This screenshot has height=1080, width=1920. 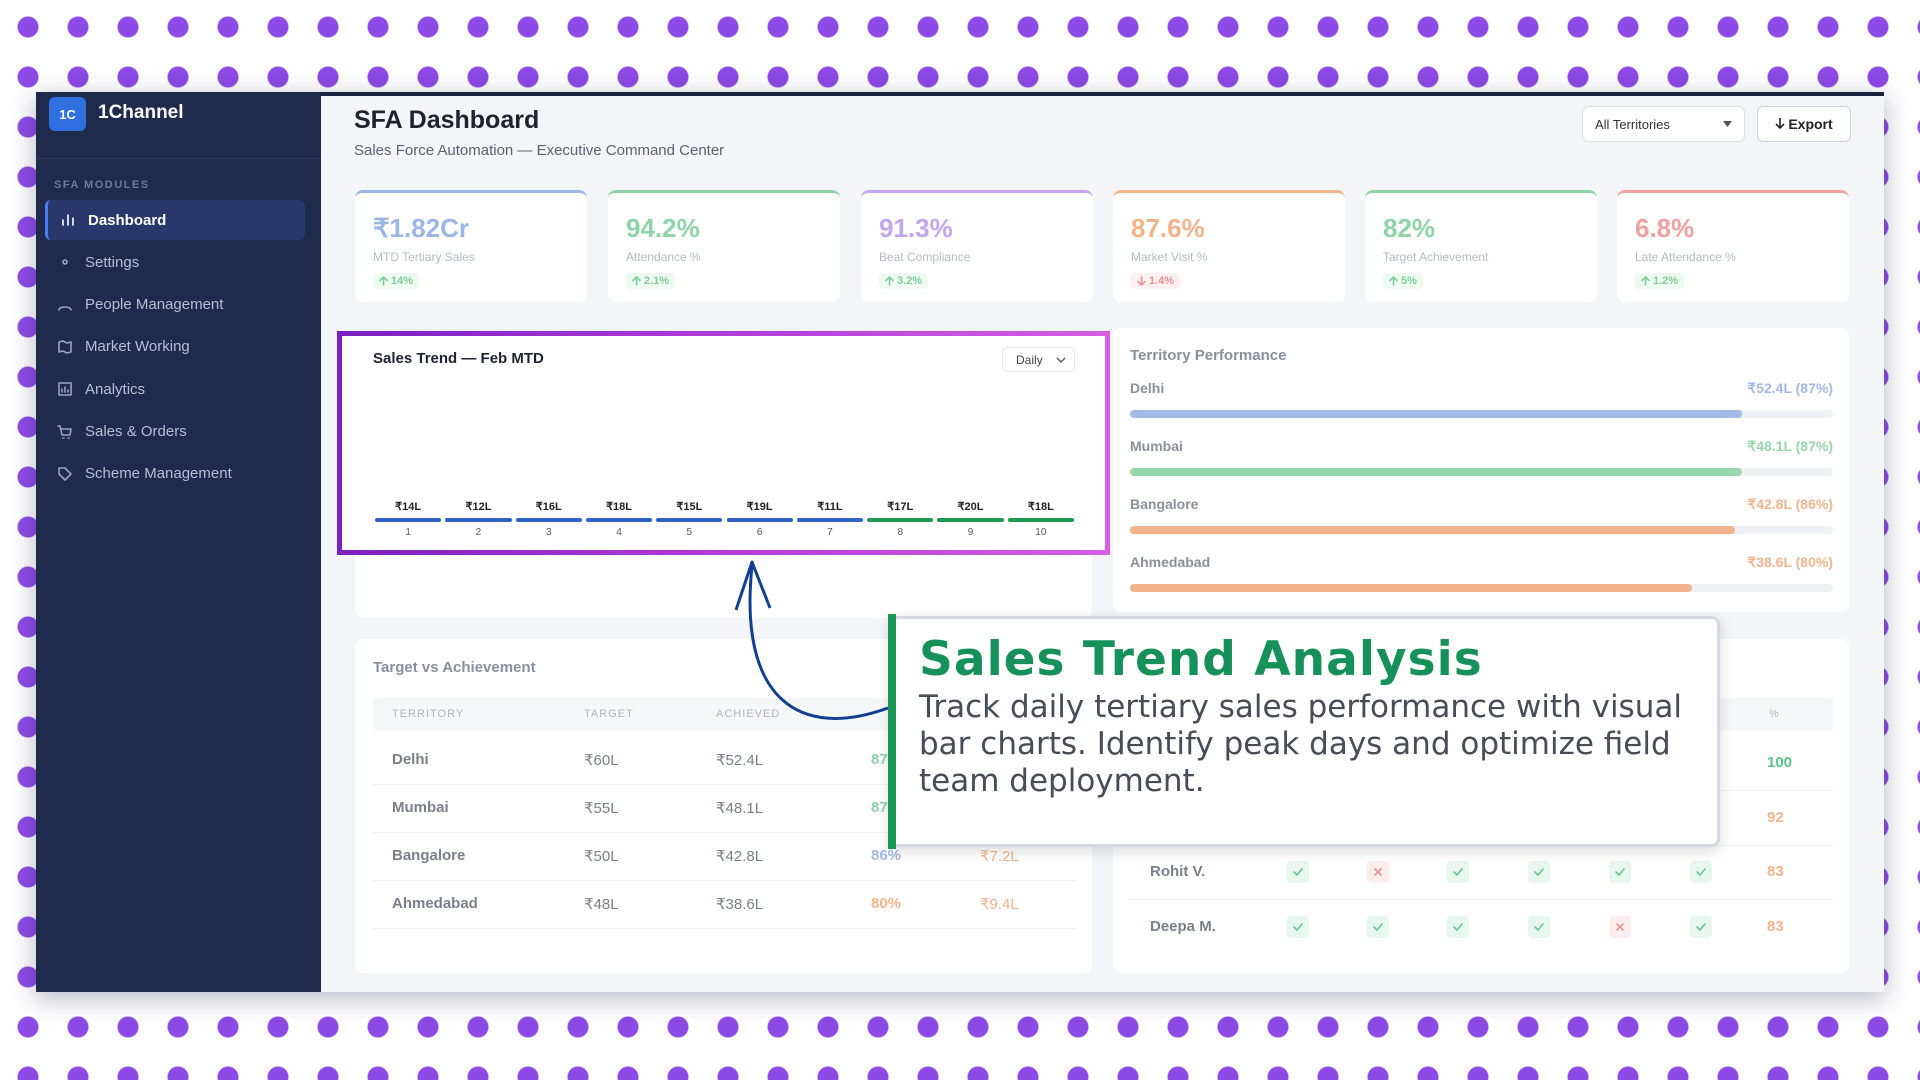 I want to click on kpi-label: Late Attendance %, so click(x=1685, y=257).